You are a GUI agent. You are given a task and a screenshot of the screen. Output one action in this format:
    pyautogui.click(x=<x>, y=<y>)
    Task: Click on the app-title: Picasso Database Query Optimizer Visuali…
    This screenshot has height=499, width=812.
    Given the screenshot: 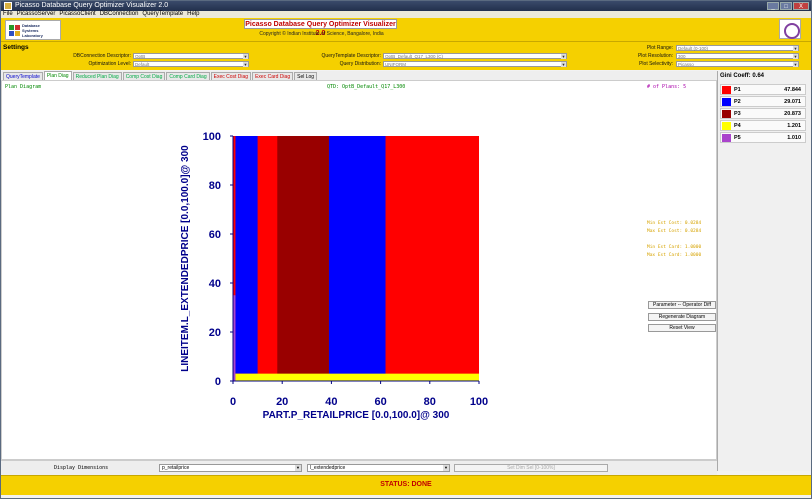 What is the action you would take?
    pyautogui.click(x=320, y=28)
    